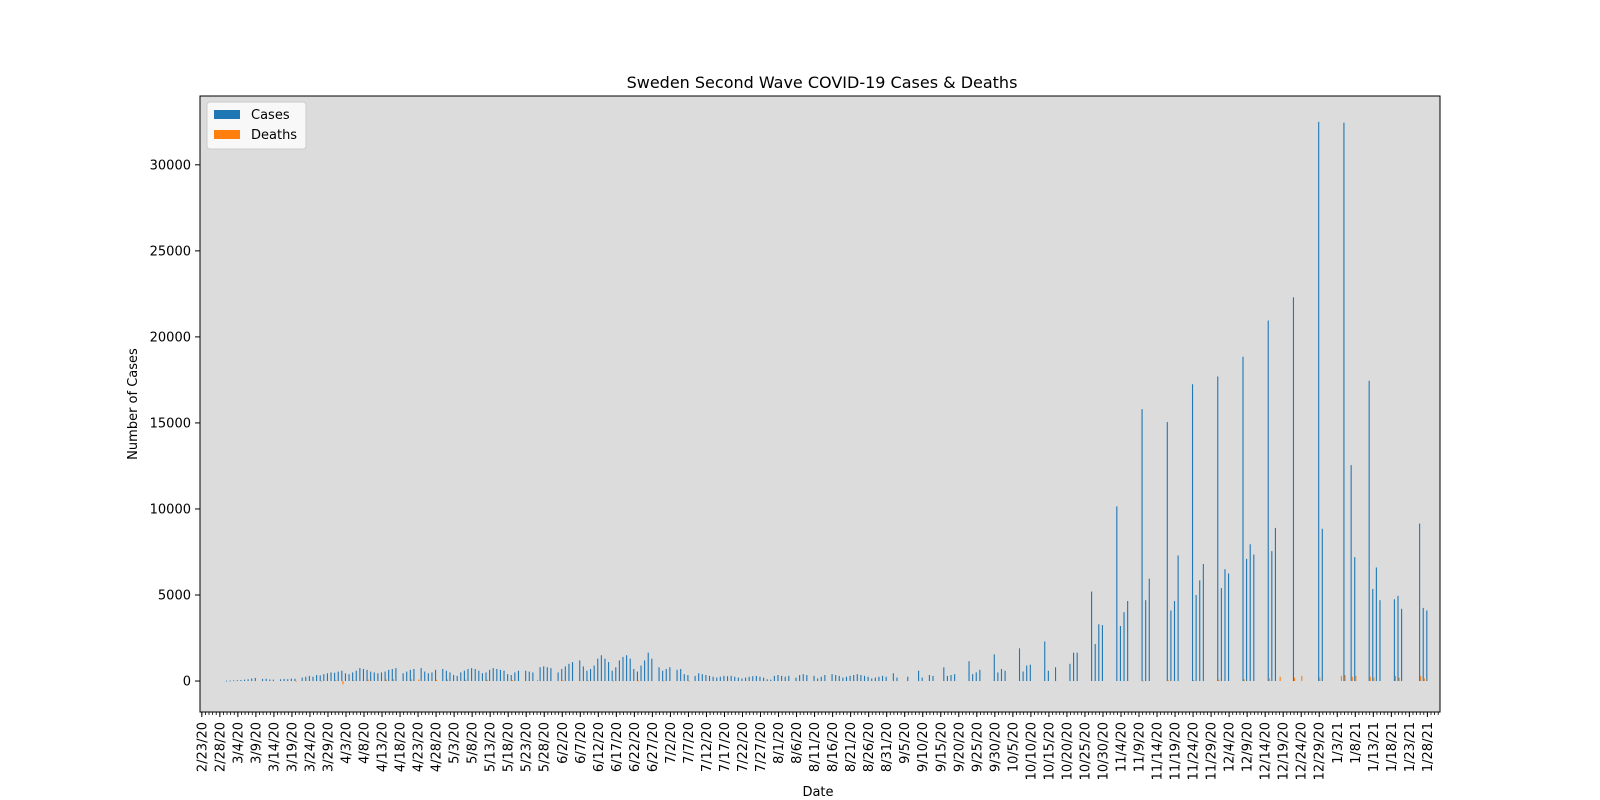 This screenshot has height=800, width=1600. Describe the element at coordinates (707, 747) in the screenshot. I see `x-tick-label: 7/12/20` at that location.